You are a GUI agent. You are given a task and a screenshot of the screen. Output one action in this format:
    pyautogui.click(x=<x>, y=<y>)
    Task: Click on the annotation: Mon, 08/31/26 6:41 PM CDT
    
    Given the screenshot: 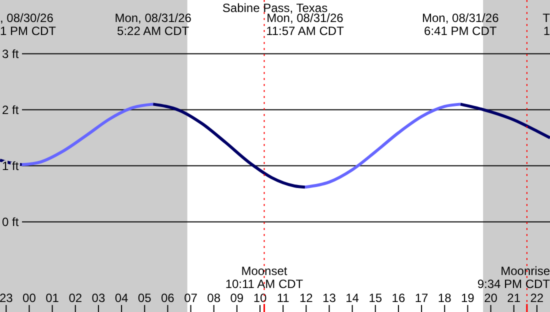 What is the action you would take?
    pyautogui.click(x=461, y=24)
    